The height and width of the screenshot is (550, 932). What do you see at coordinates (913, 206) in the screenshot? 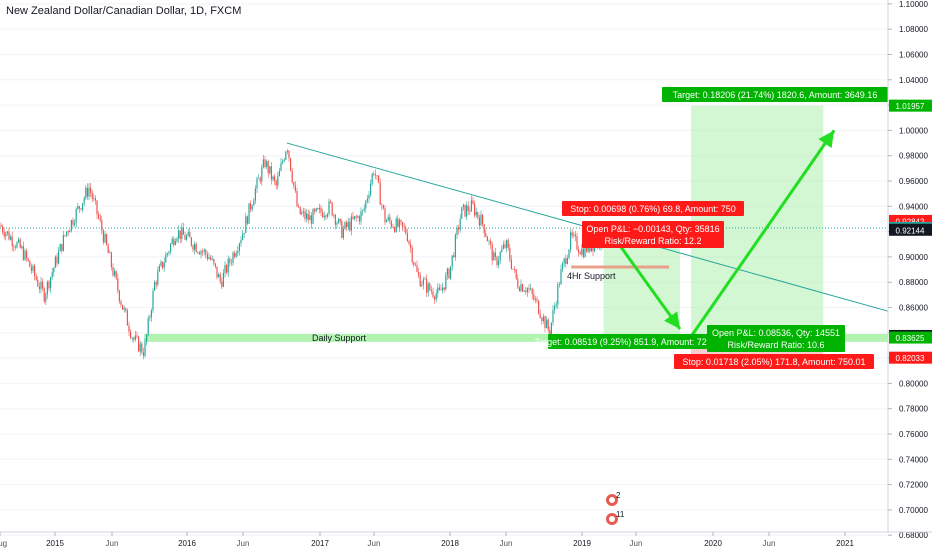
I see `price-tick-label: 0.94000` at bounding box center [913, 206].